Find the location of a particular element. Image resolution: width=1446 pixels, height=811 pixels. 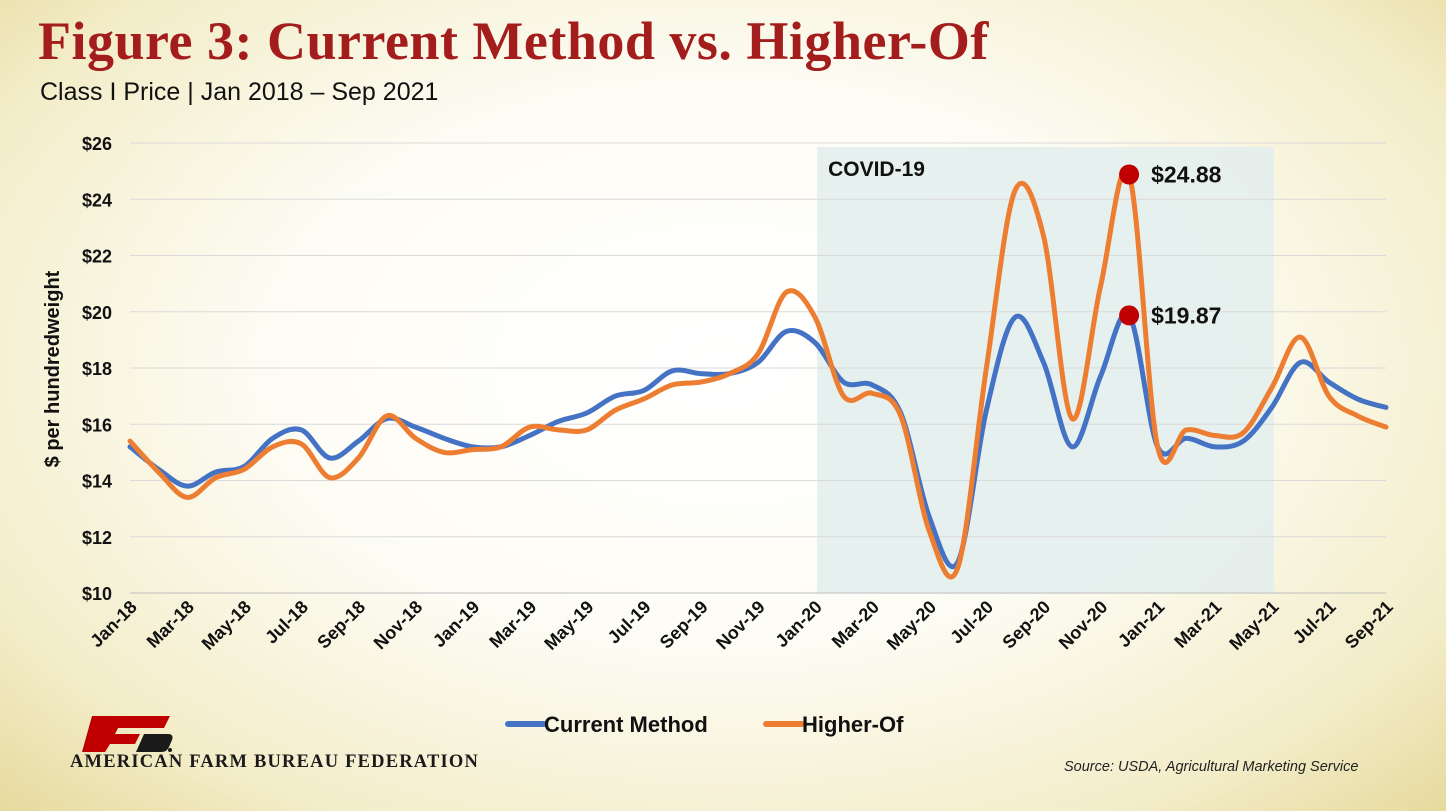

x-tick-label: May-20 is located at coordinates (911, 625).